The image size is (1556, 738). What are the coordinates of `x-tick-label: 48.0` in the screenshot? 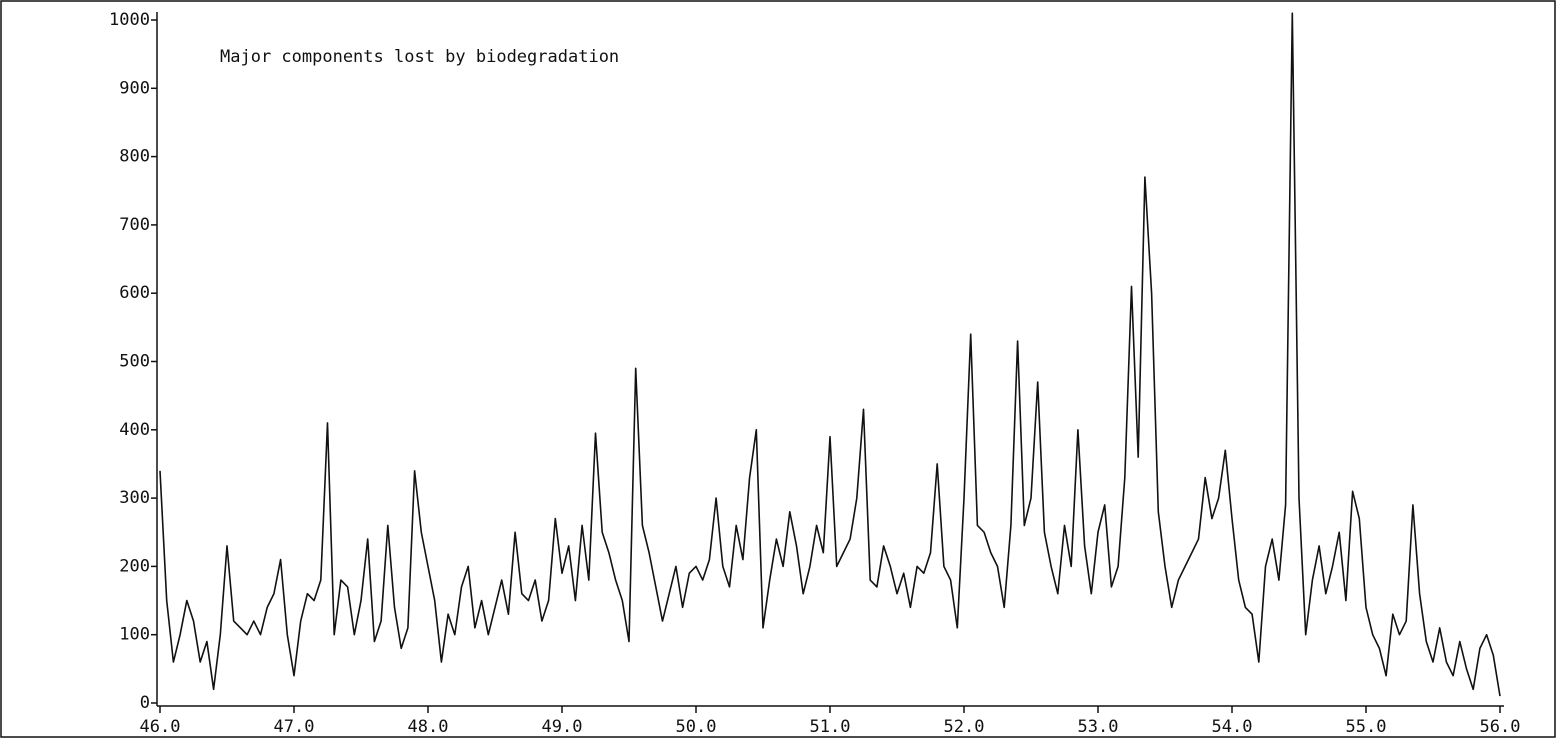 It's located at (428, 727).